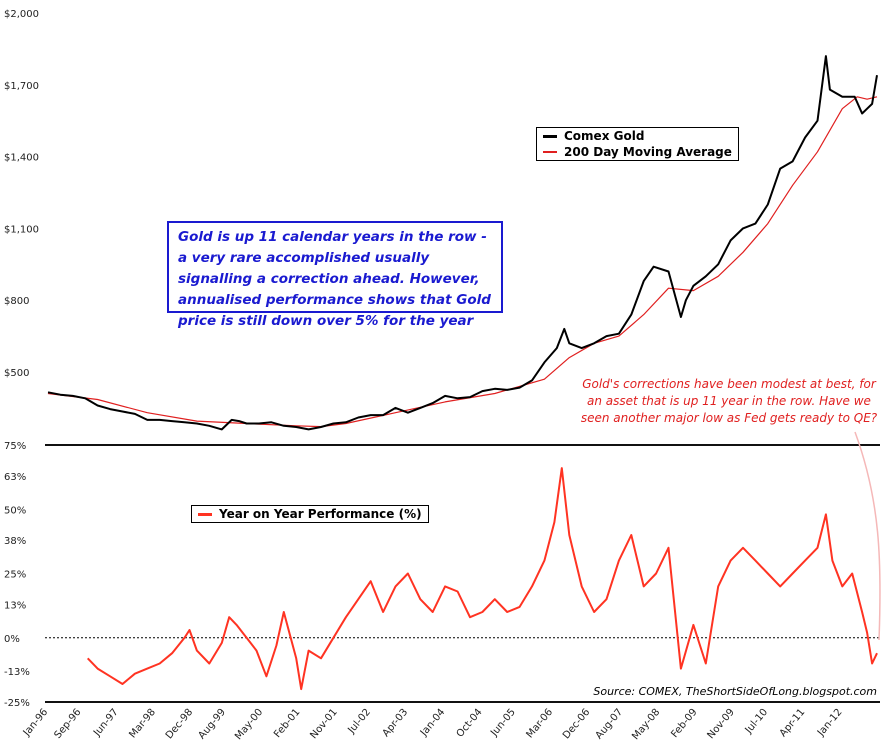 This screenshot has width=891, height=745. I want to click on y-tick-label: 13%, so click(15, 605).